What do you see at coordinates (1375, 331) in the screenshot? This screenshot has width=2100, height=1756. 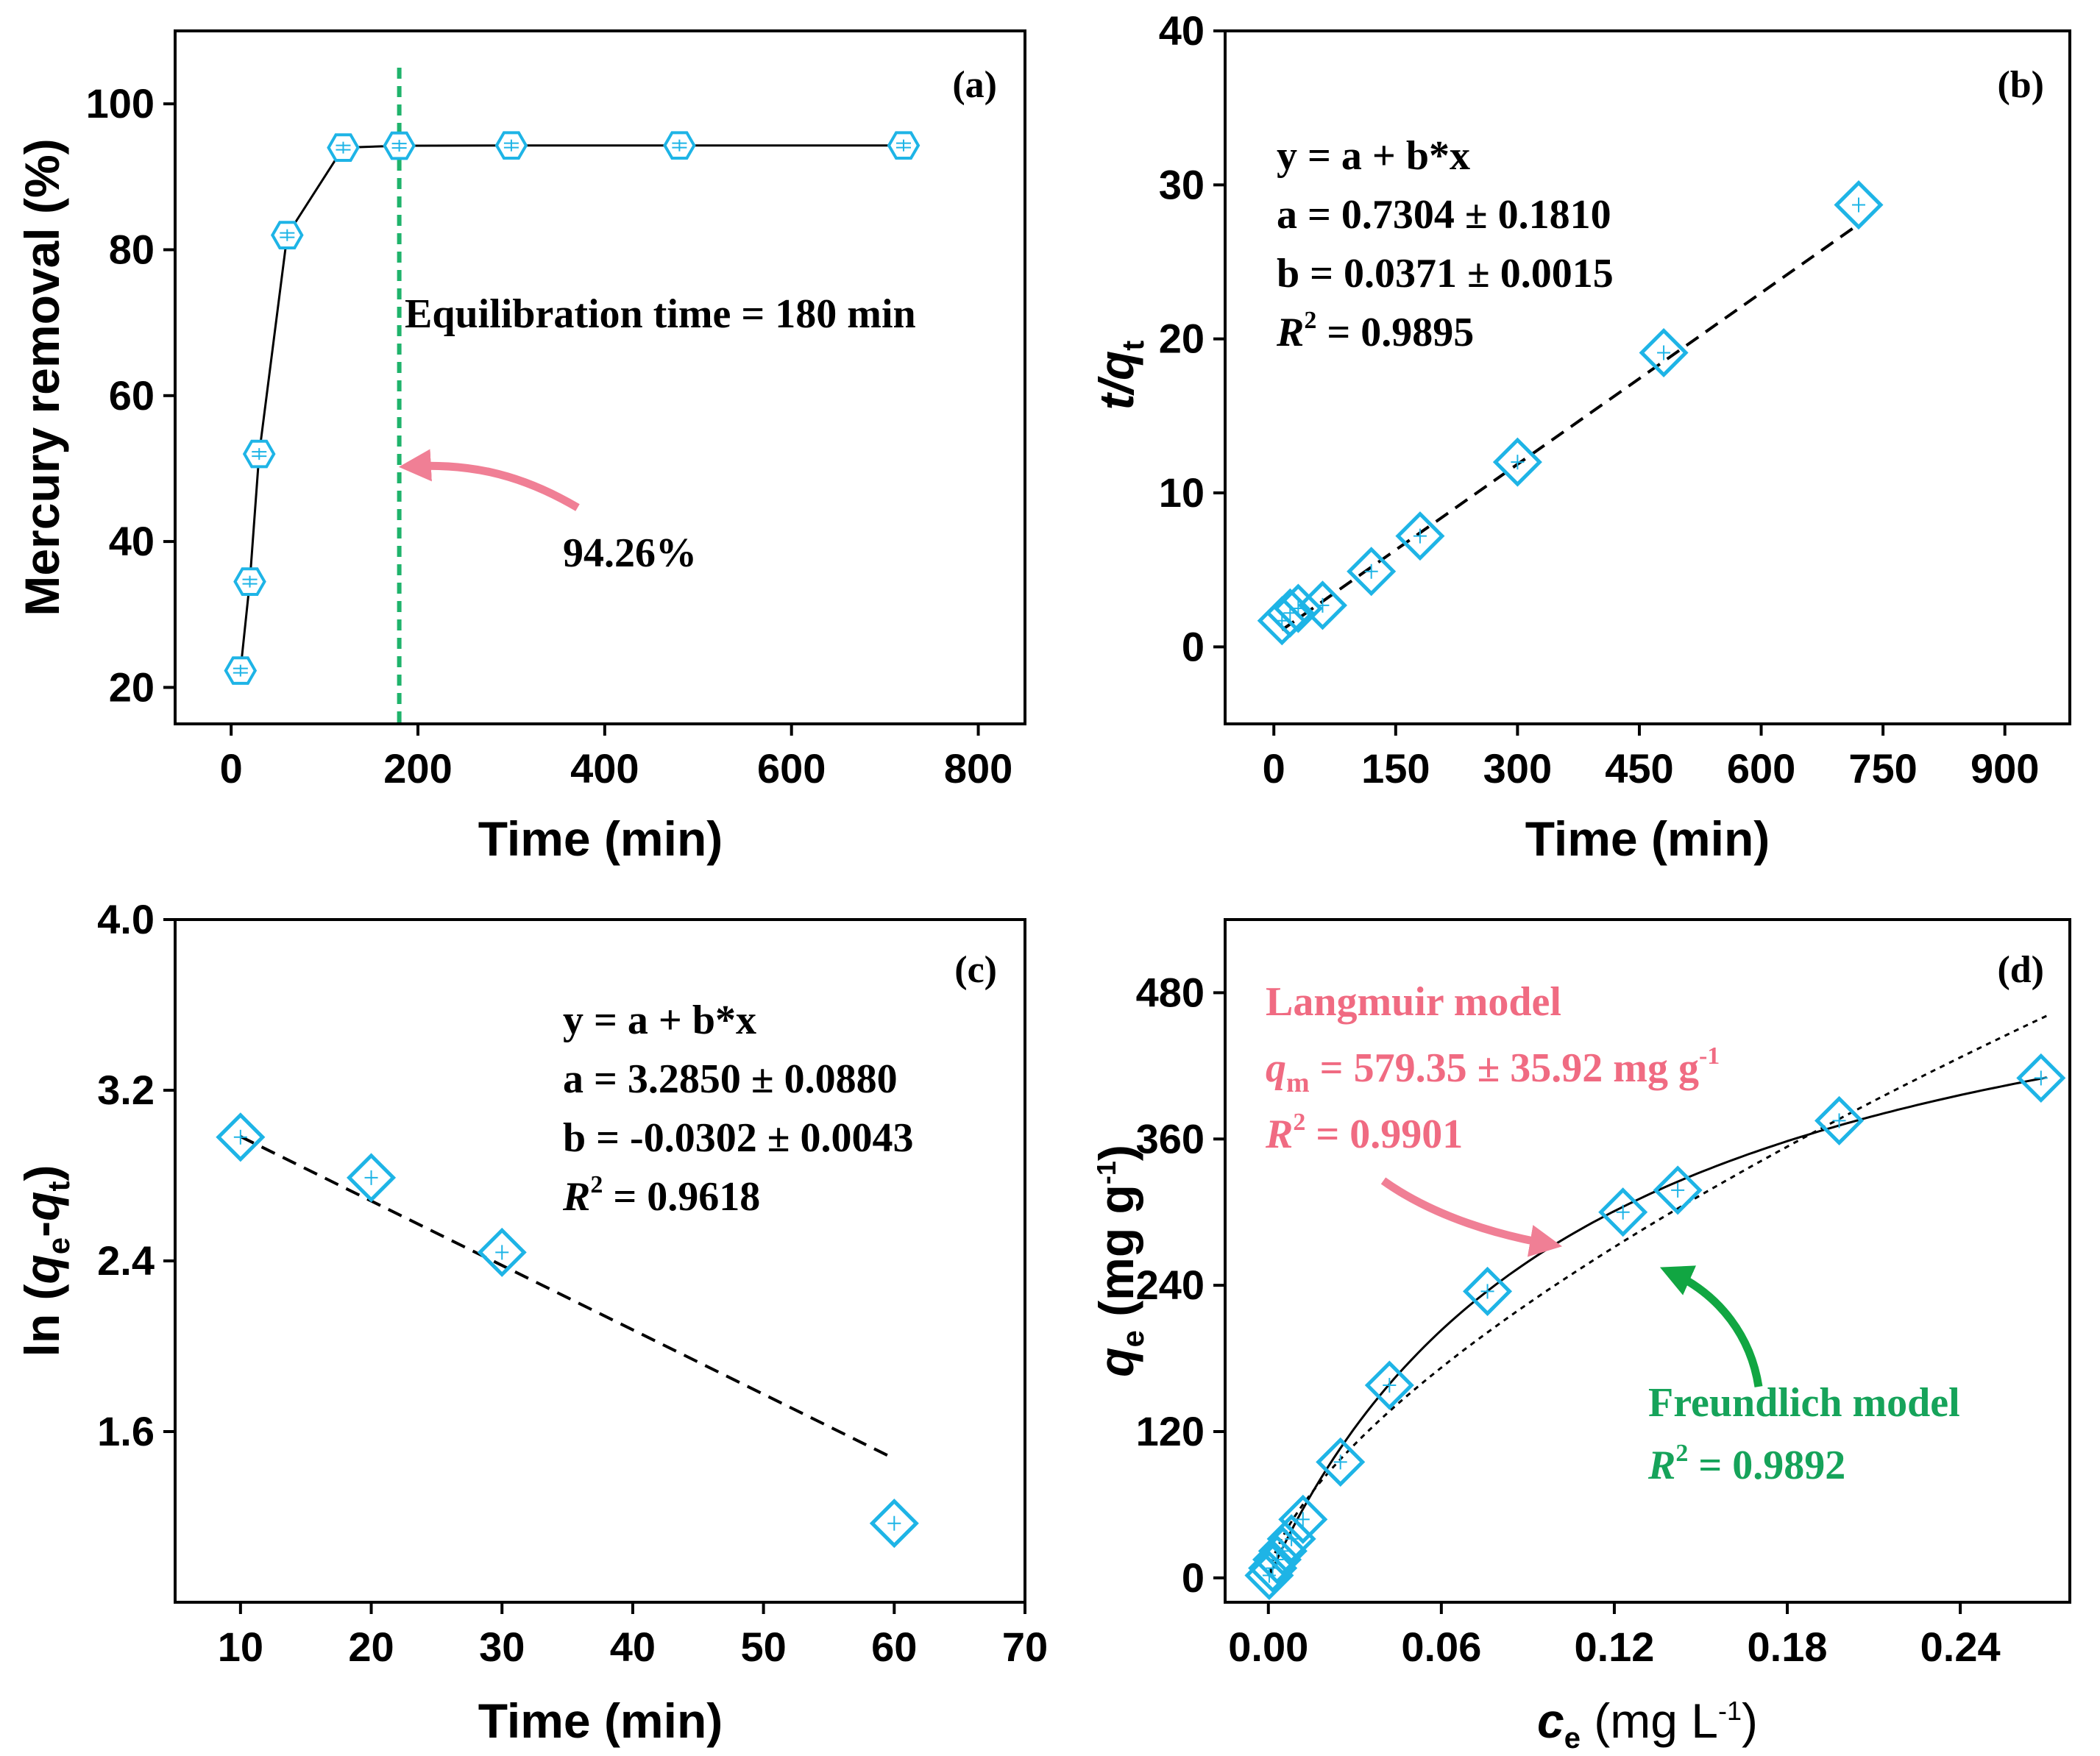 I see `b-eq-r2: R2 = 0.9895` at bounding box center [1375, 331].